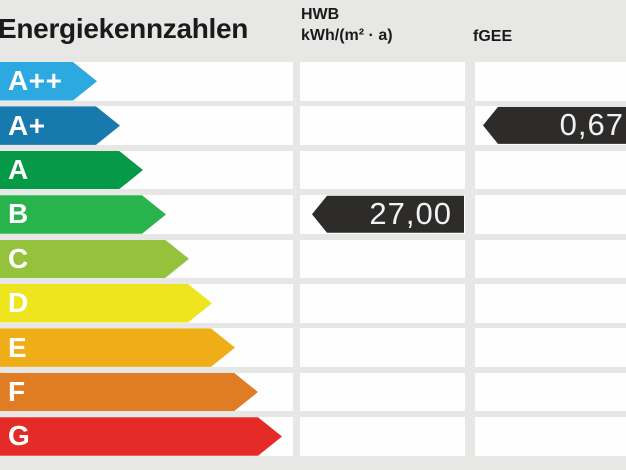 The width and height of the screenshot is (626, 470). What do you see at coordinates (146, 81) in the screenshot?
I see `rating-cell: A++` at bounding box center [146, 81].